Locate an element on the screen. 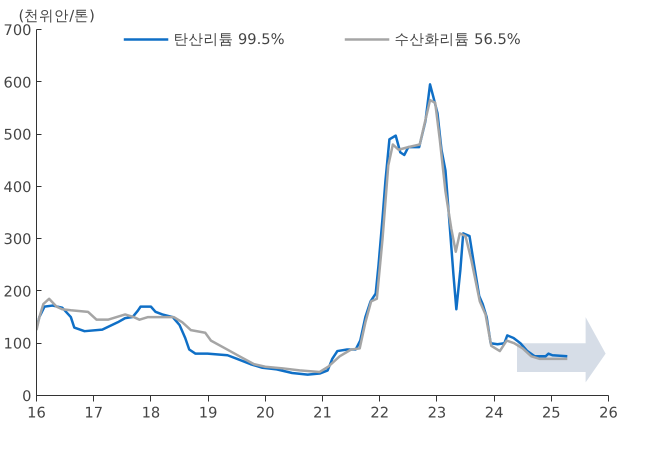  x-tick-label: 21 is located at coordinates (322, 413).